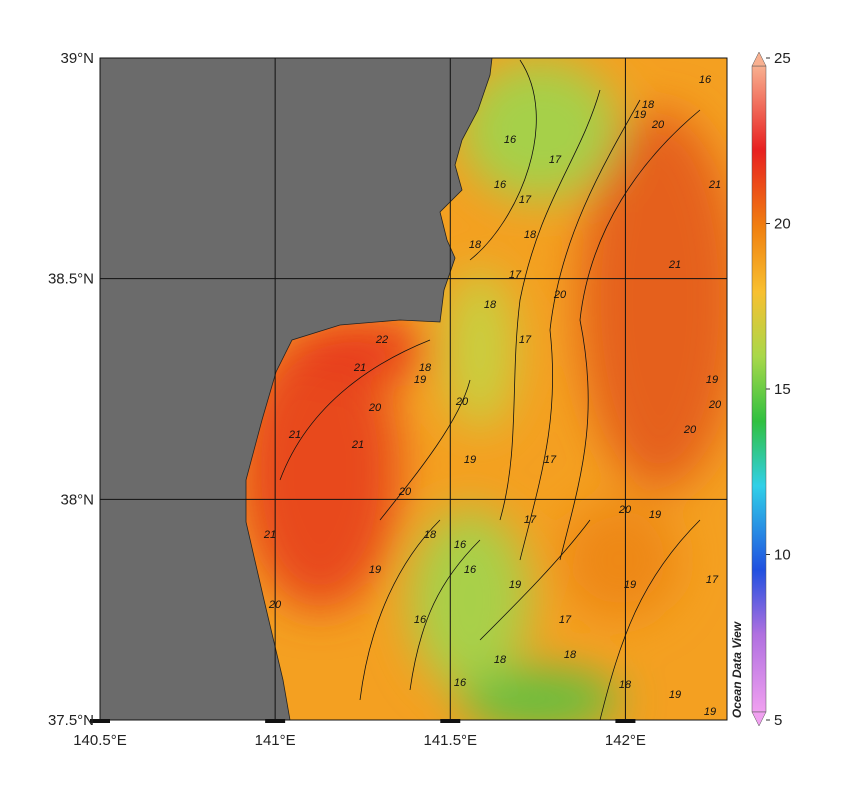 This screenshot has height=803, width=864. I want to click on y-tick-label: 37.5°N, so click(71, 720).